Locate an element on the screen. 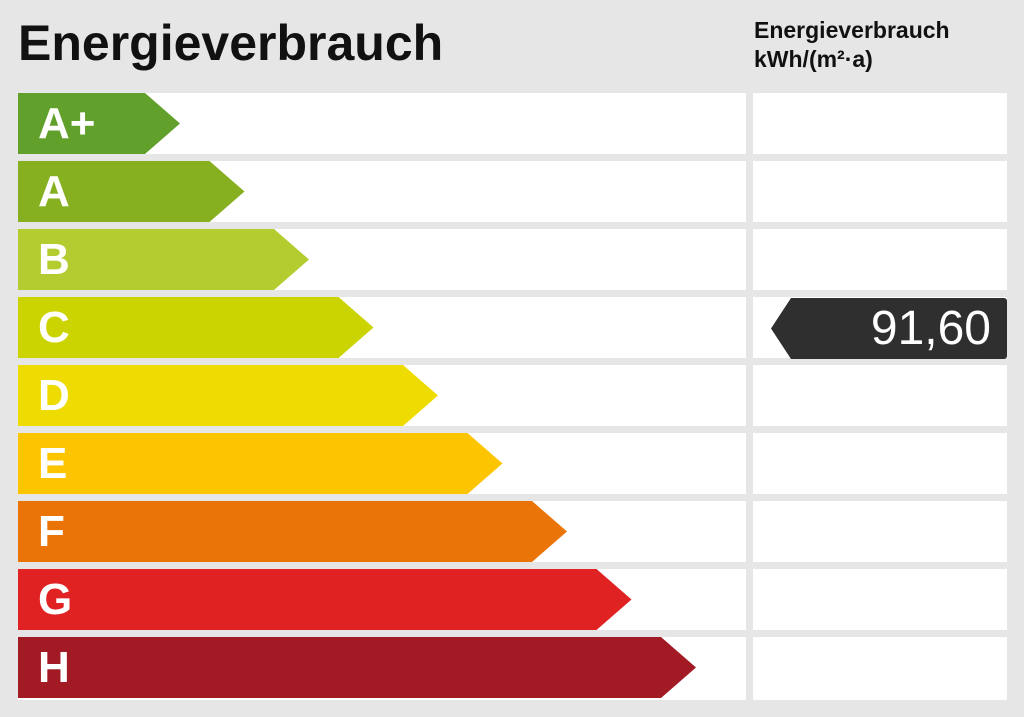 The image size is (1024, 717). class-label: E is located at coordinates (53, 463).